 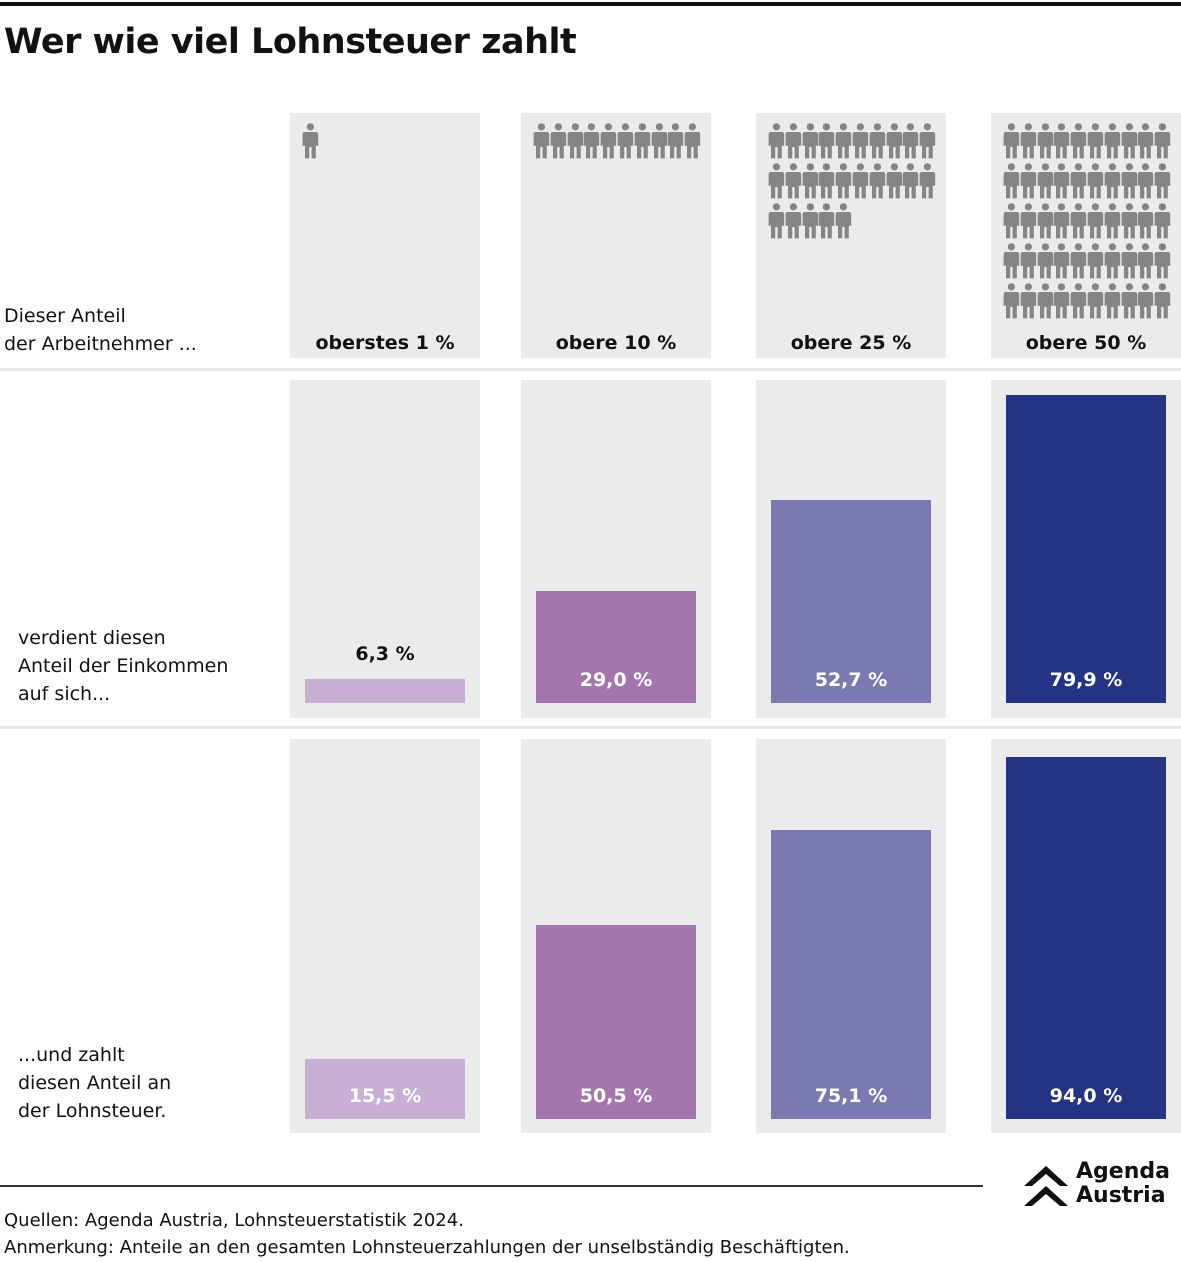 What do you see at coordinates (290, 42) in the screenshot?
I see `chart-title: Wer wie viel Lohnsteuer zahlt` at bounding box center [290, 42].